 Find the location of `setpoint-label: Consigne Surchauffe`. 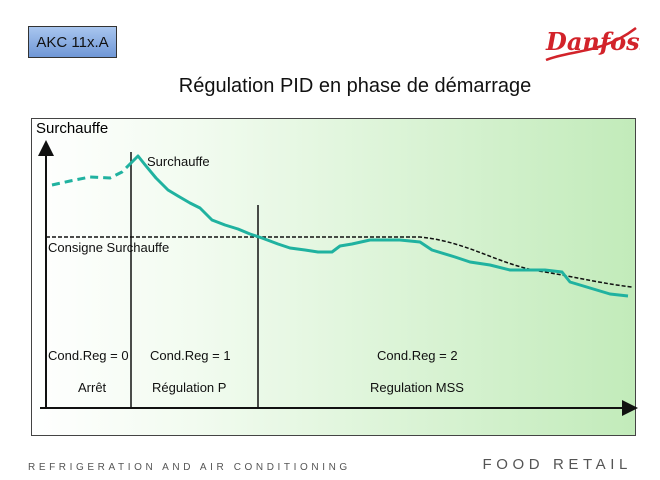

setpoint-label: Consigne Surchauffe is located at coordinates (109, 247).